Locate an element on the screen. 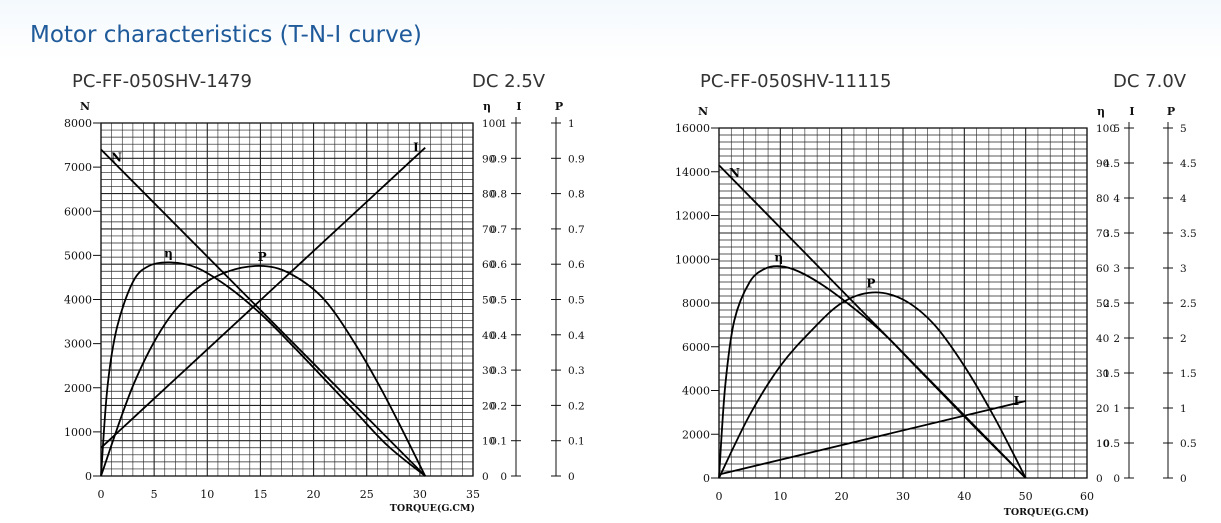 The image size is (1221, 523). chart-1-model: PC-FF-050SHV-1479 is located at coordinates (162, 81).